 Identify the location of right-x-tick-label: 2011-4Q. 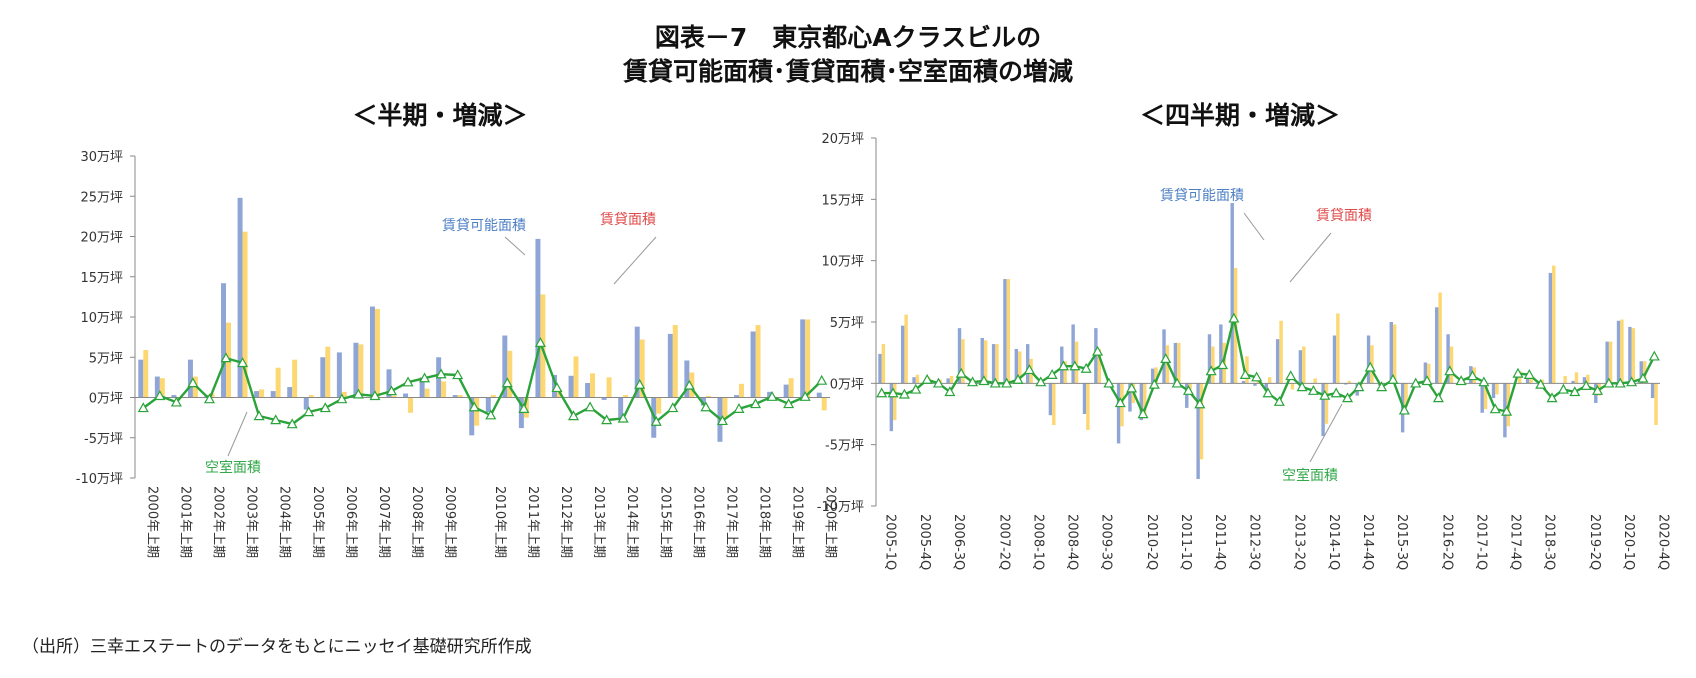
(1219, 542).